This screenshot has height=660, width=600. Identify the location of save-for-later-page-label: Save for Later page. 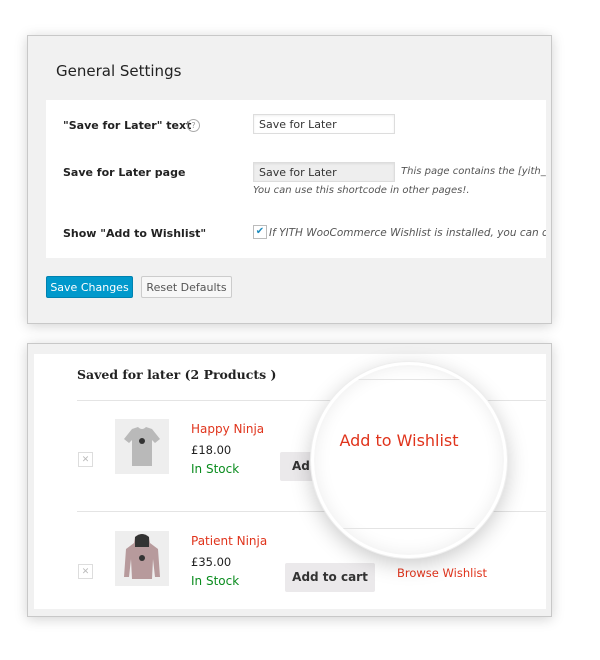
(124, 172).